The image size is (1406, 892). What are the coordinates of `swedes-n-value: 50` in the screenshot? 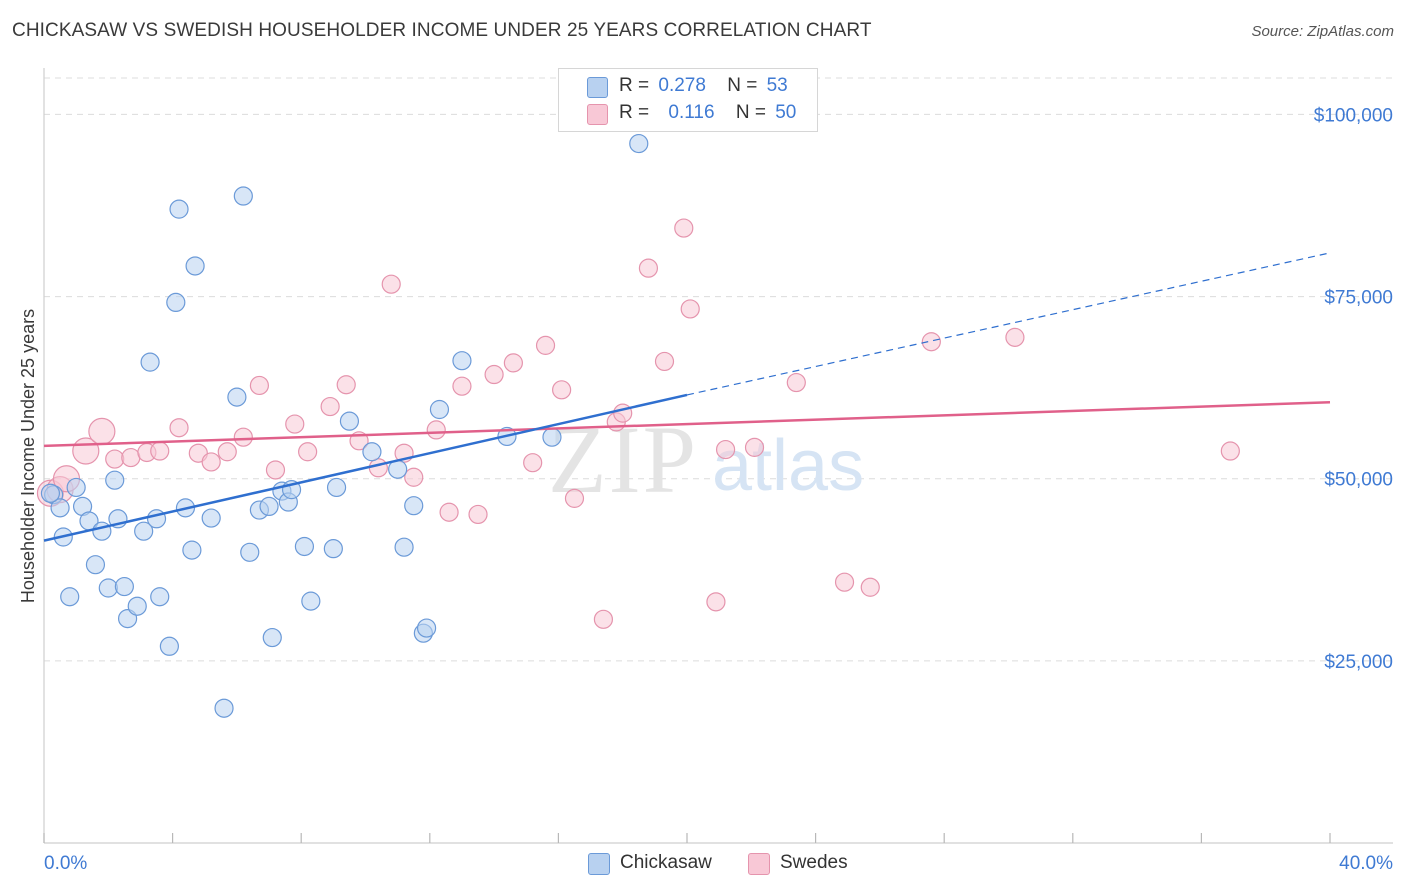 It's located at (786, 112).